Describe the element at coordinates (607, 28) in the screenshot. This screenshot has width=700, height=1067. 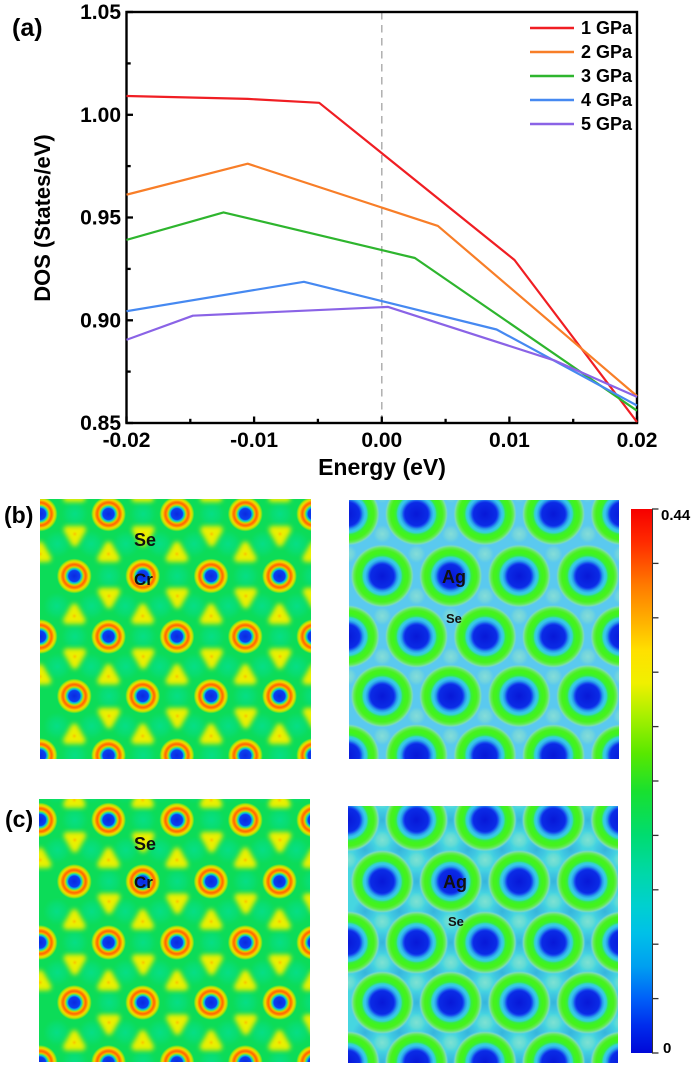
I see `svg-text: 1 GPa` at that location.